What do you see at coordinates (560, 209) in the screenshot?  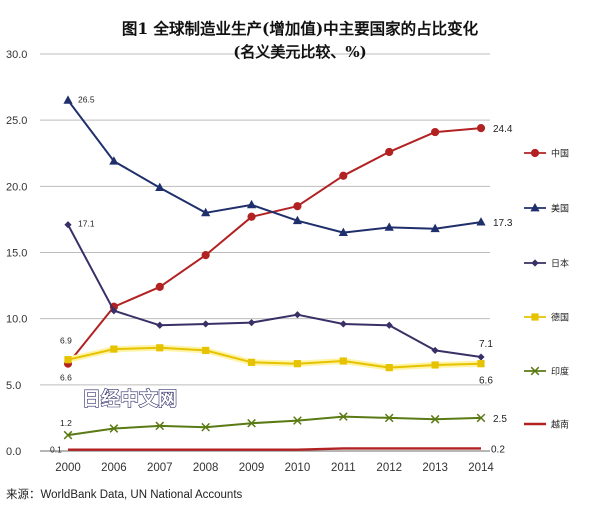 I see `legend-label: 美国` at bounding box center [560, 209].